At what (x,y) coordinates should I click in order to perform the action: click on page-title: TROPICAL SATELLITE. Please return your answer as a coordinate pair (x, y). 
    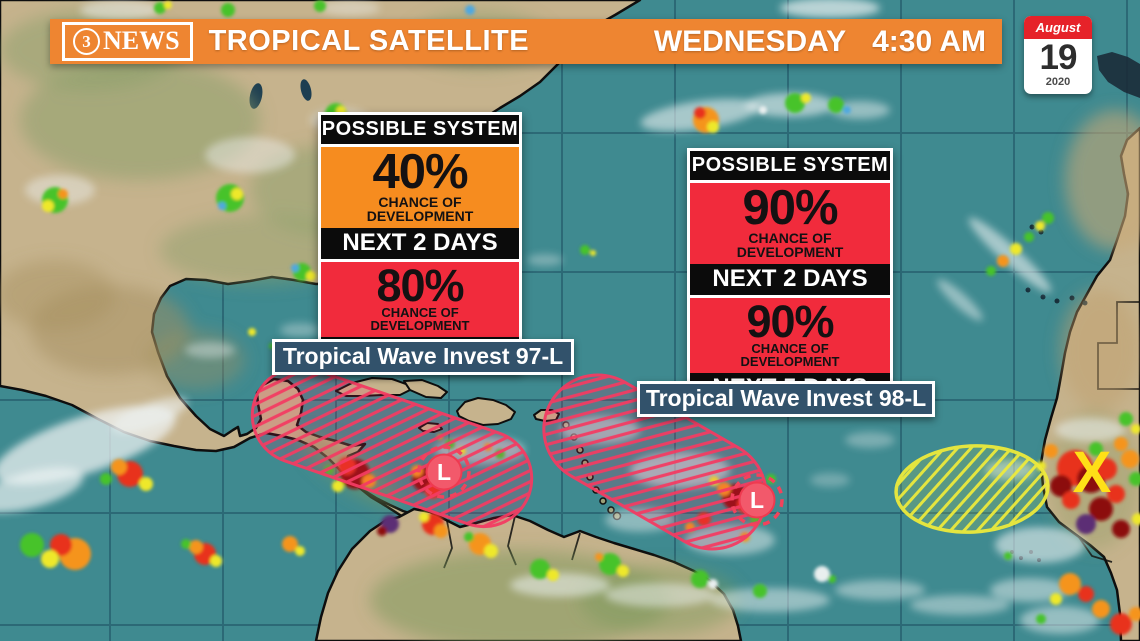
    Looking at the image, I should click on (369, 41).